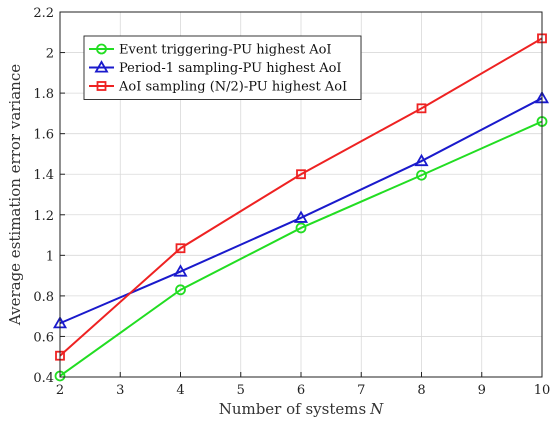 The height and width of the screenshot is (423, 550). I want to click on legend-entry: Event triggering-PU highest AoI, so click(210, 50).